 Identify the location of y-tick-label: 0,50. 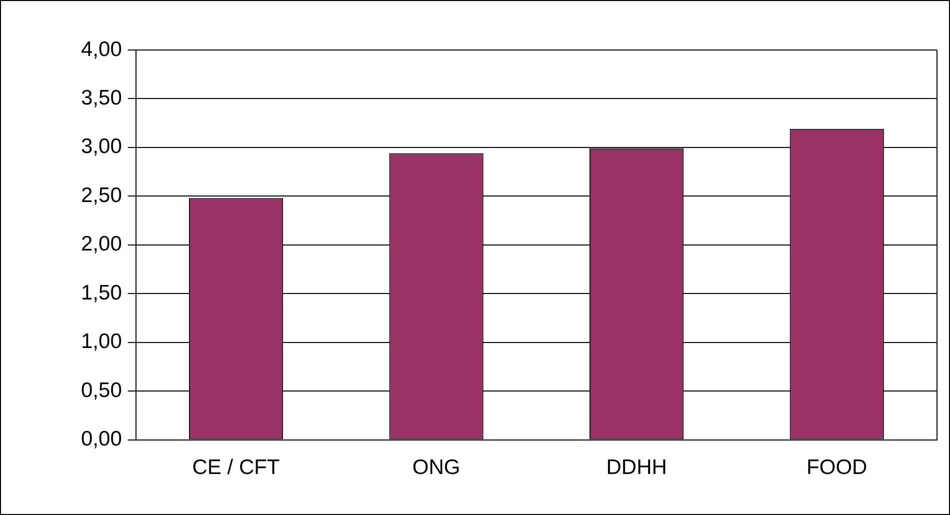
(101, 390).